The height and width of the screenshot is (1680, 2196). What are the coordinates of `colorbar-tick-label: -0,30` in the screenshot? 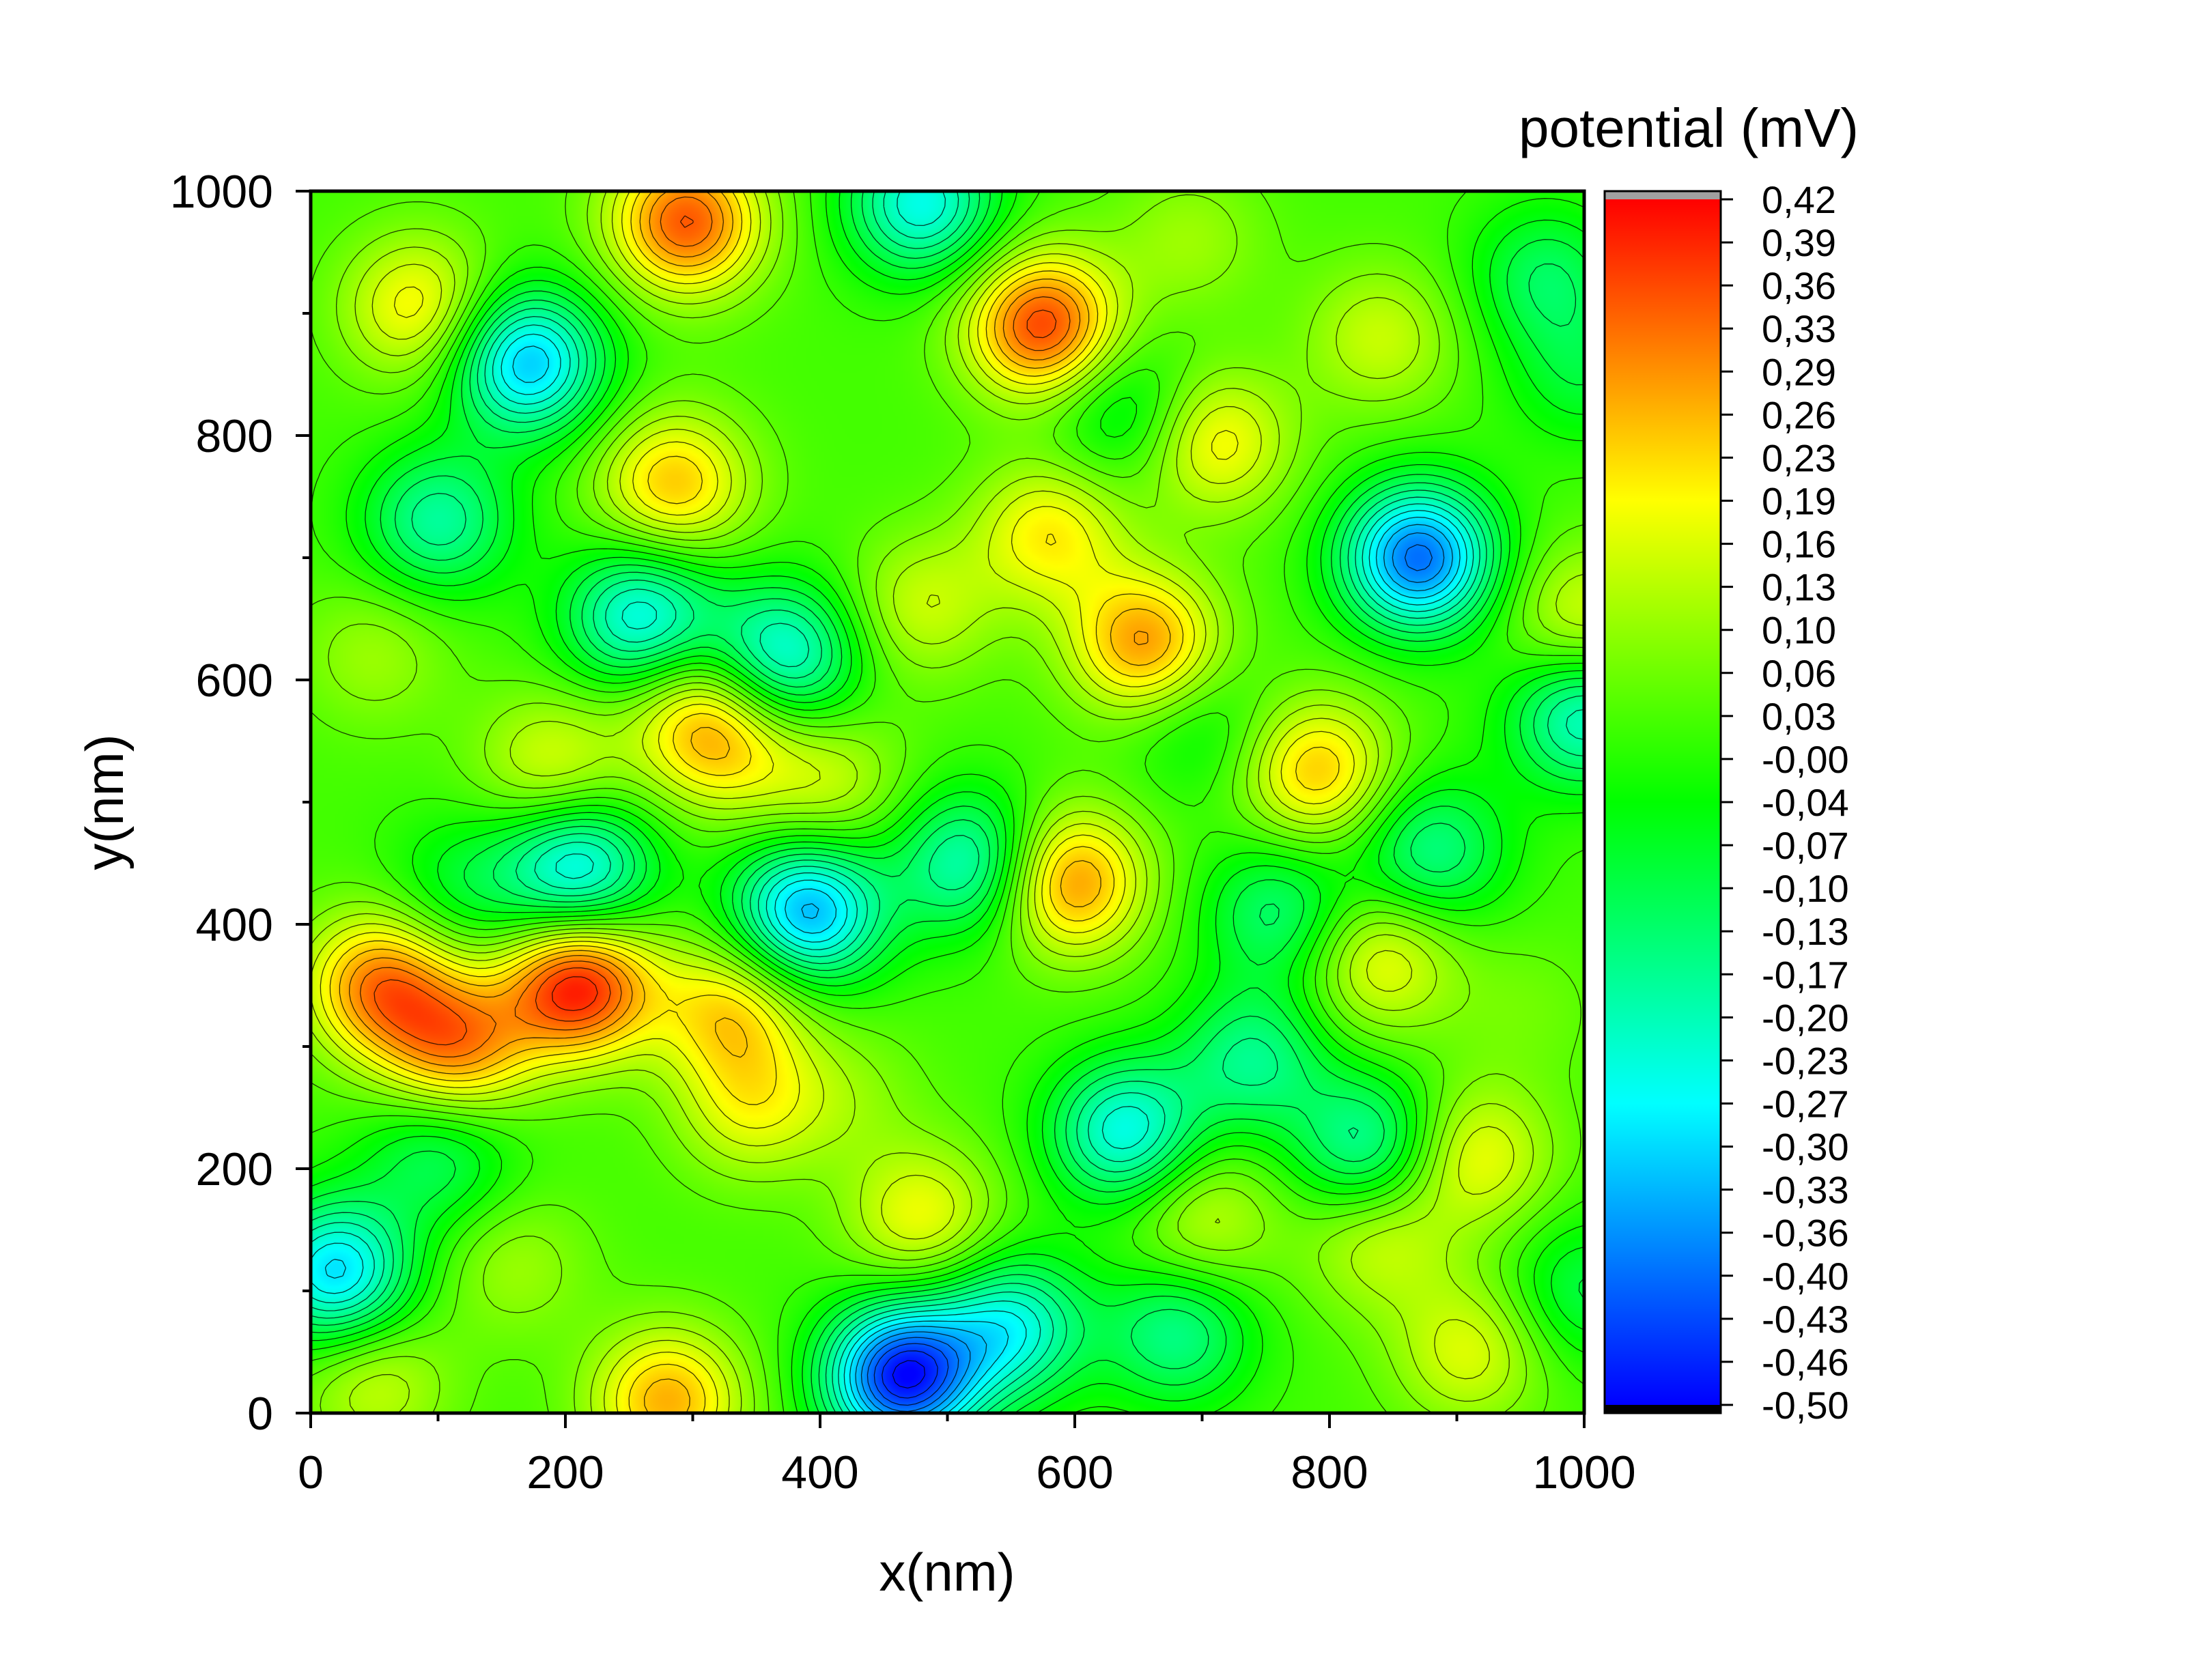 It's located at (1805, 1147).